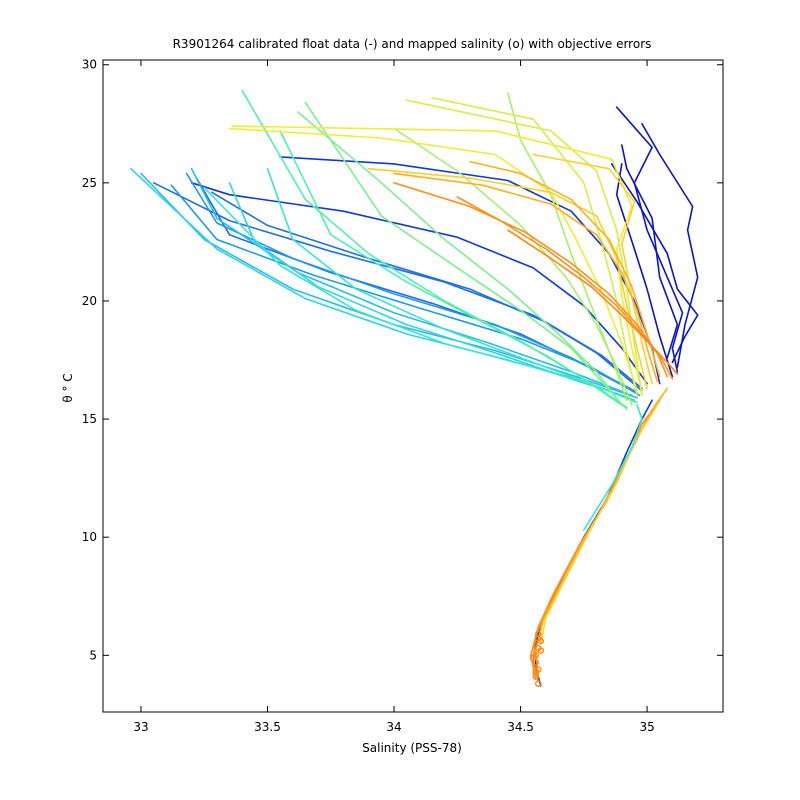 This screenshot has height=800, width=800. What do you see at coordinates (93, 655) in the screenshot?
I see `y-tick-label: 5` at bounding box center [93, 655].